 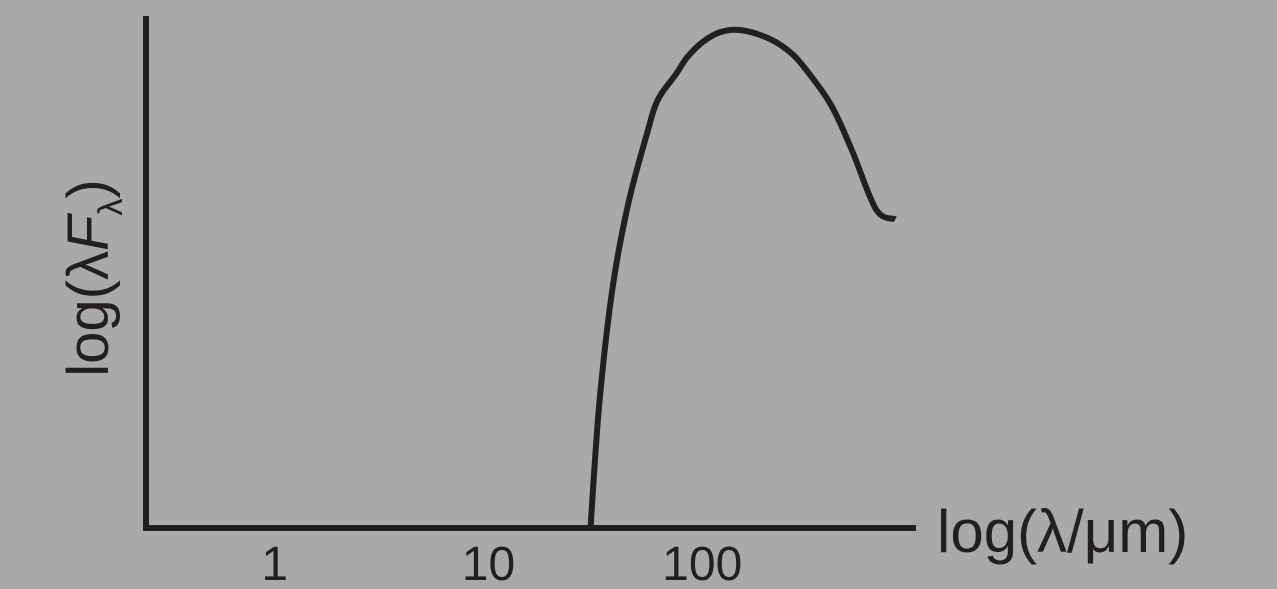 I want to click on x-tick-labels: 1 10 100, so click(x=501, y=563).